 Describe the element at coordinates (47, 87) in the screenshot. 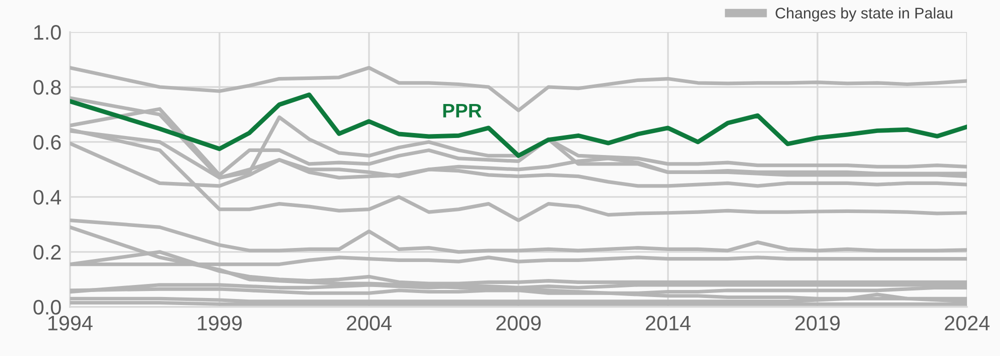

I see `y-tick-label: 0.8` at that location.